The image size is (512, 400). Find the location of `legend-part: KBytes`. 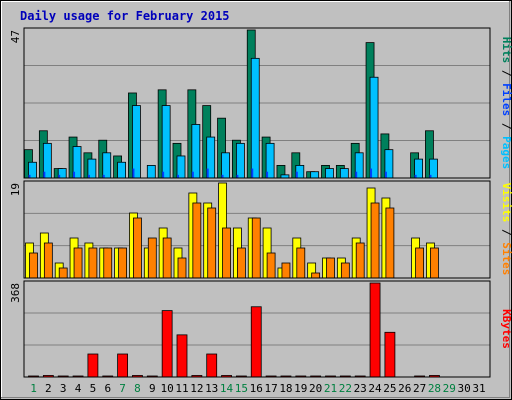

legend-part: KBytes is located at coordinates (506, 329).